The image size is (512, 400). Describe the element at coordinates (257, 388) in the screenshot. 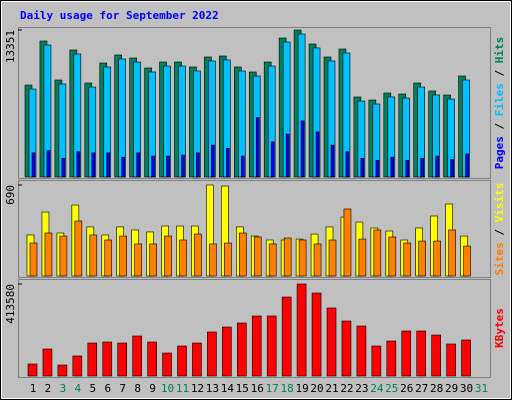

I see `x-tick-label: 16` at that location.